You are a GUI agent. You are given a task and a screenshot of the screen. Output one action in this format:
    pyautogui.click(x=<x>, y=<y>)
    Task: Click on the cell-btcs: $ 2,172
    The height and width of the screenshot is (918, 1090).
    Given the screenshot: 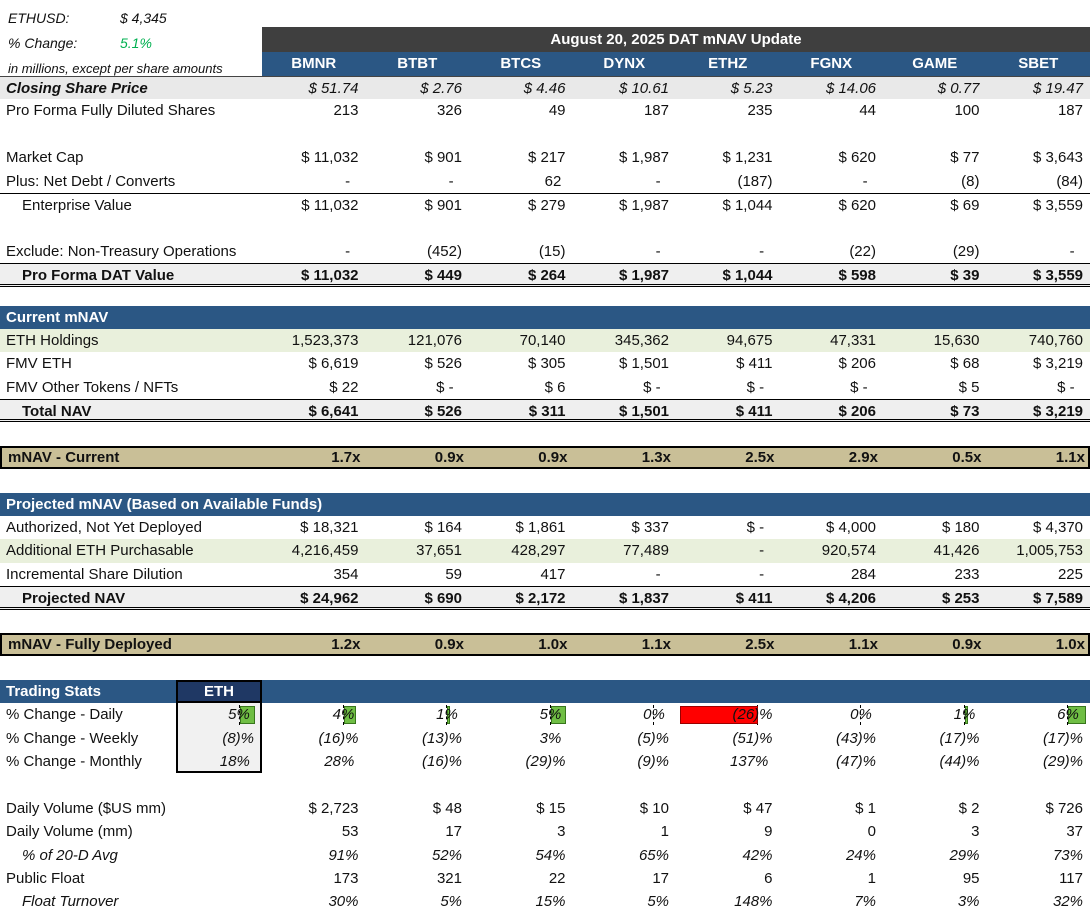 What is the action you would take?
    pyautogui.click(x=540, y=599)
    